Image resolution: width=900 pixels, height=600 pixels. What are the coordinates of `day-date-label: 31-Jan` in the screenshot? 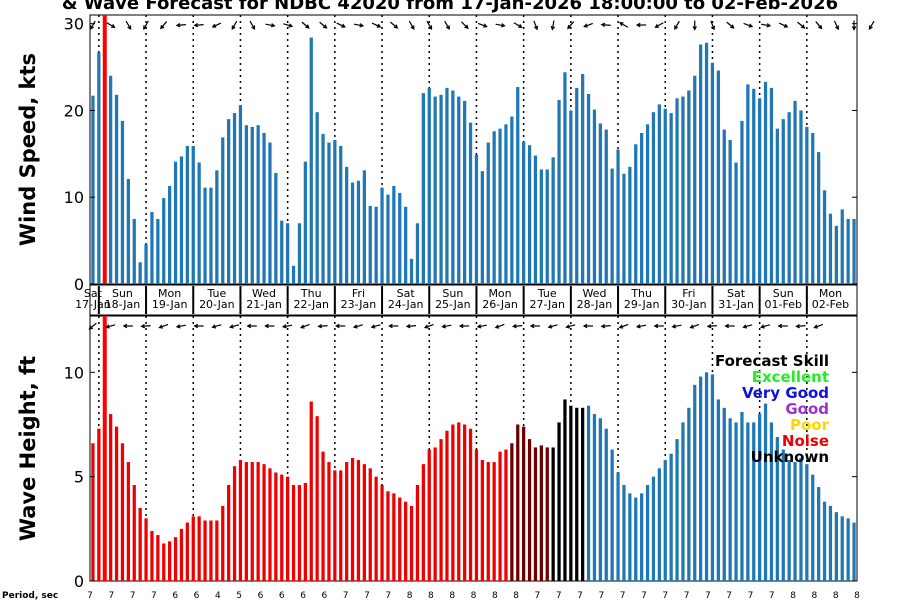 It's located at (736, 304).